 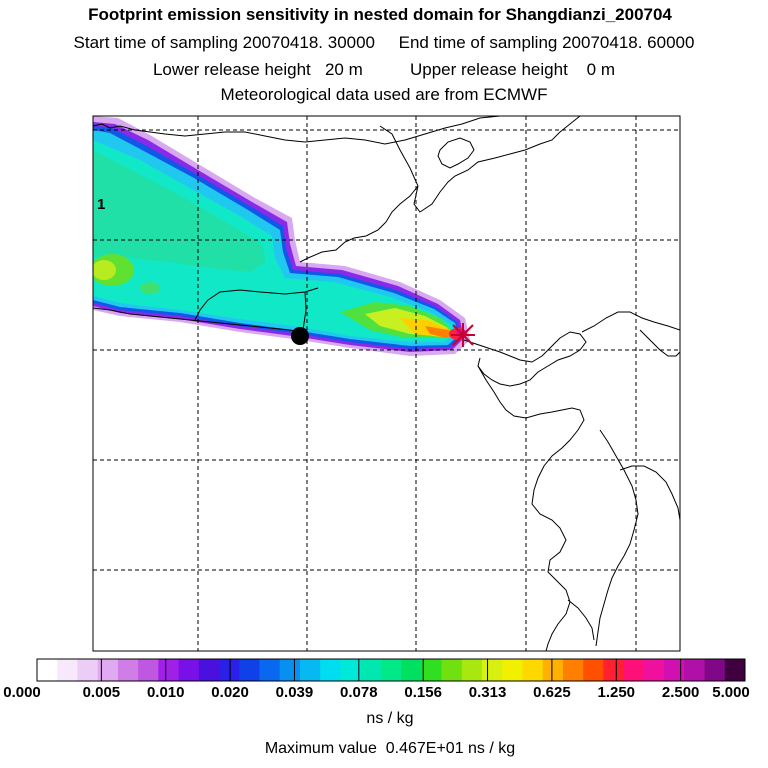 What do you see at coordinates (680, 692) in the screenshot?
I see `colorbar-tick-label: 2.500` at bounding box center [680, 692].